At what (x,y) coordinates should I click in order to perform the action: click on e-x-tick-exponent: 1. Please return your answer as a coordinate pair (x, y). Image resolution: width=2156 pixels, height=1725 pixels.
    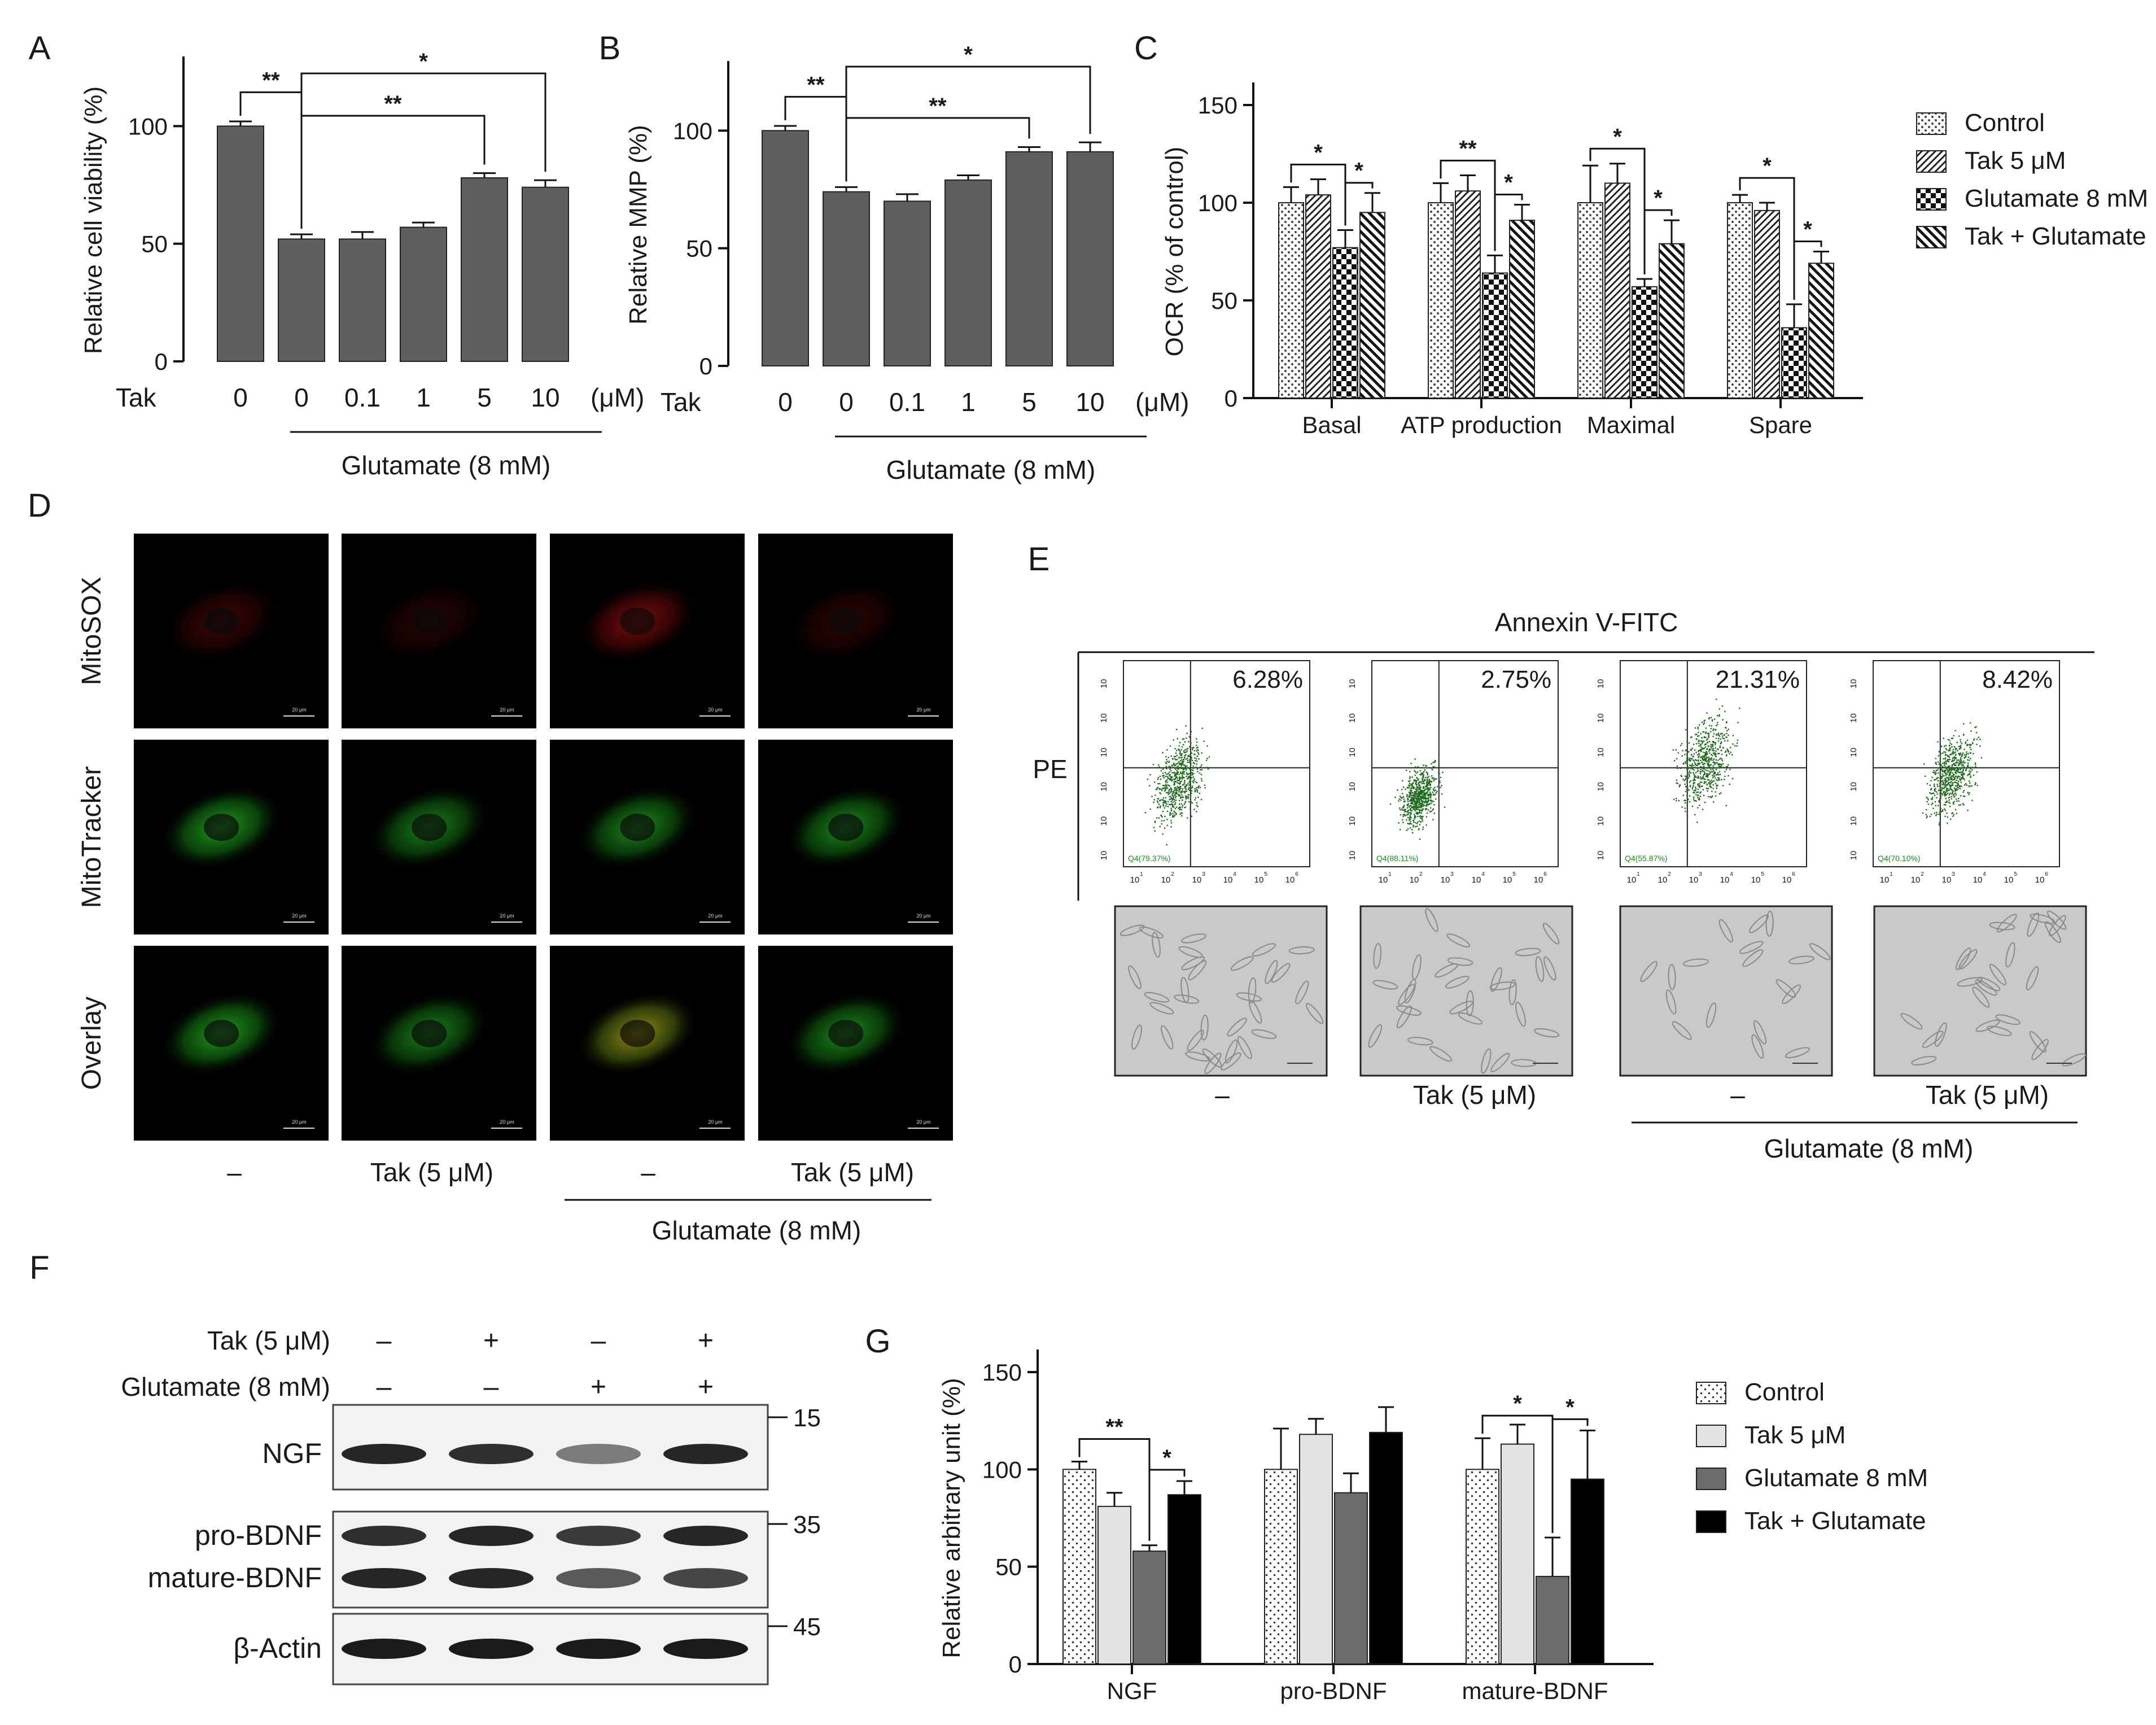
    Looking at the image, I should click on (1141, 874).